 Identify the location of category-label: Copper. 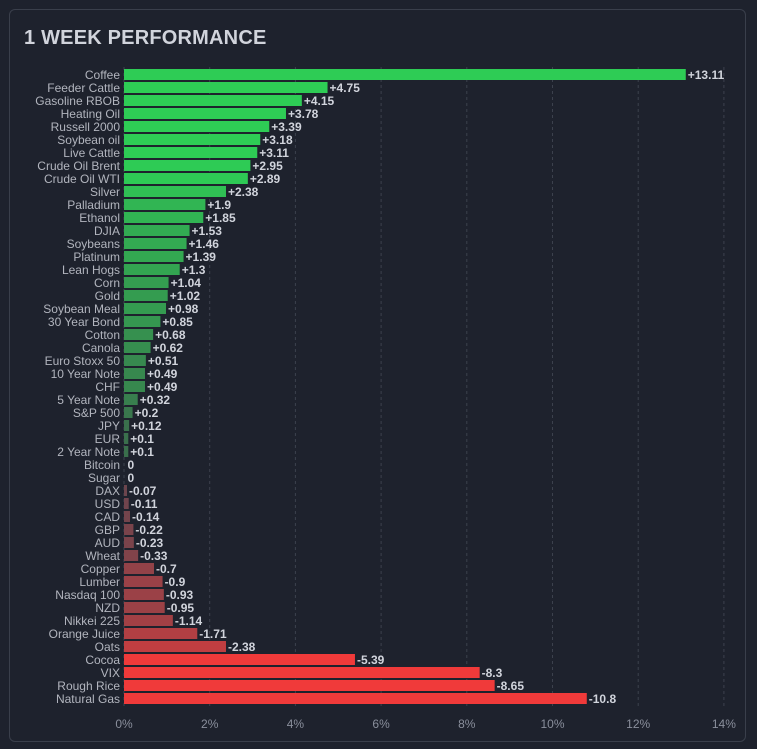
(100, 569).